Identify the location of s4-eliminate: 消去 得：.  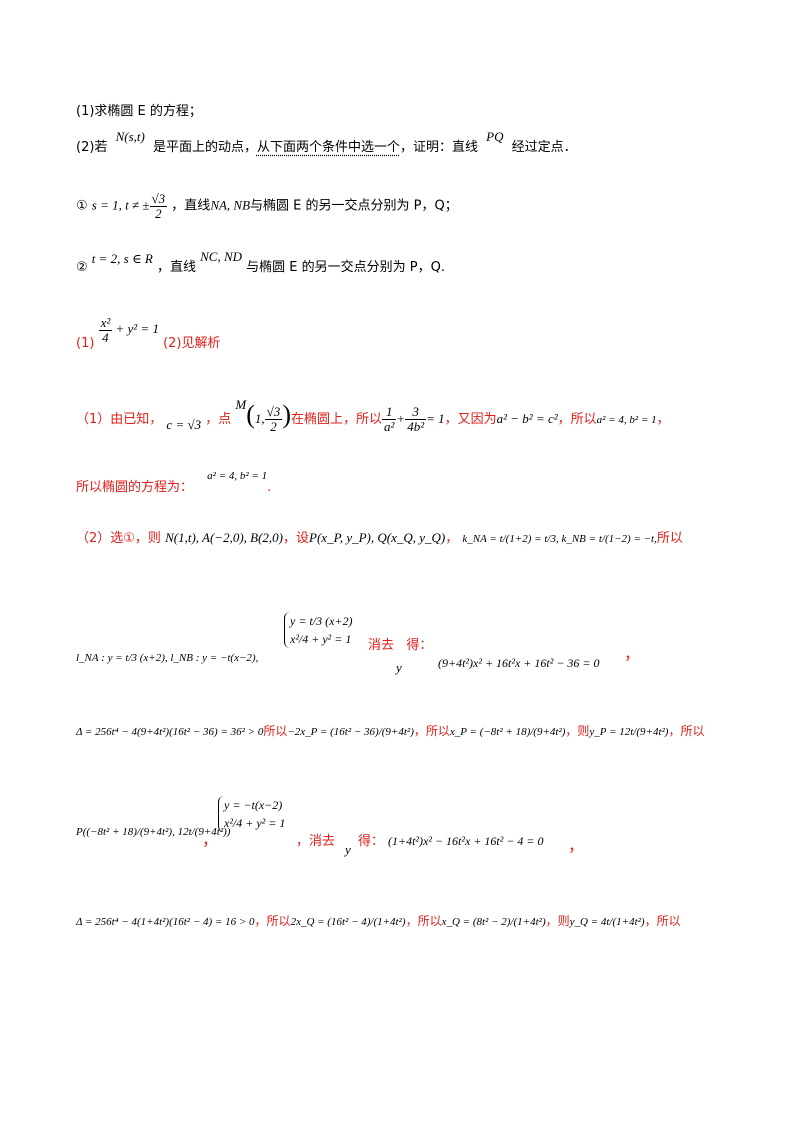
(400, 643).